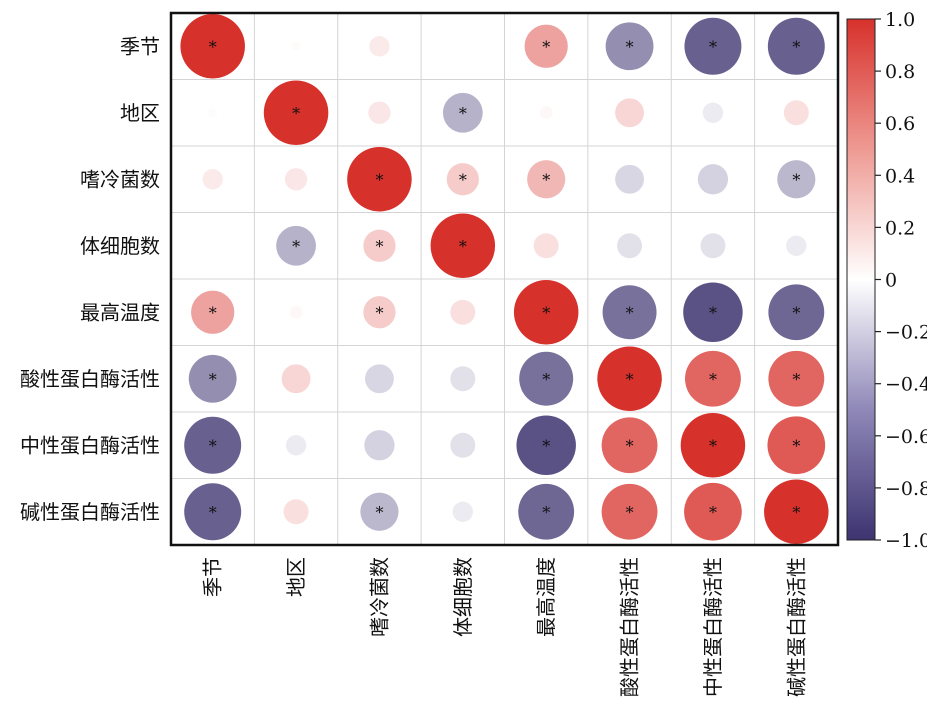 This screenshot has height=710, width=927. What do you see at coordinates (90, 512) in the screenshot?
I see `row-label: 碱性蛋白酶活性` at bounding box center [90, 512].